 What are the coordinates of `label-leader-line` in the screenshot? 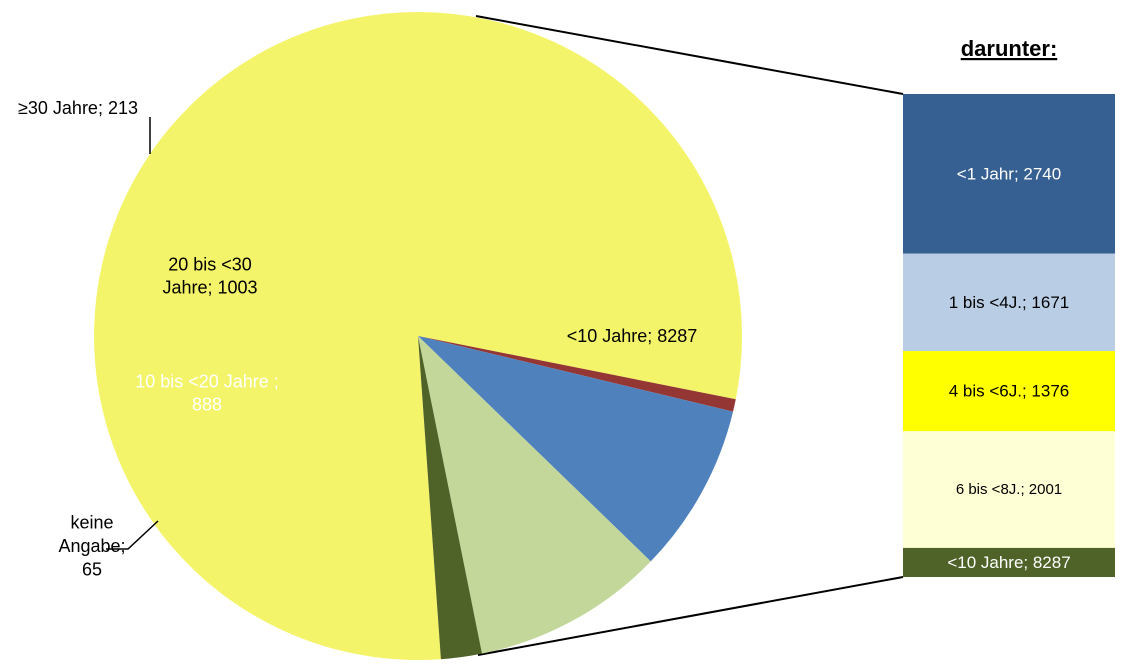 It's located at (132, 535).